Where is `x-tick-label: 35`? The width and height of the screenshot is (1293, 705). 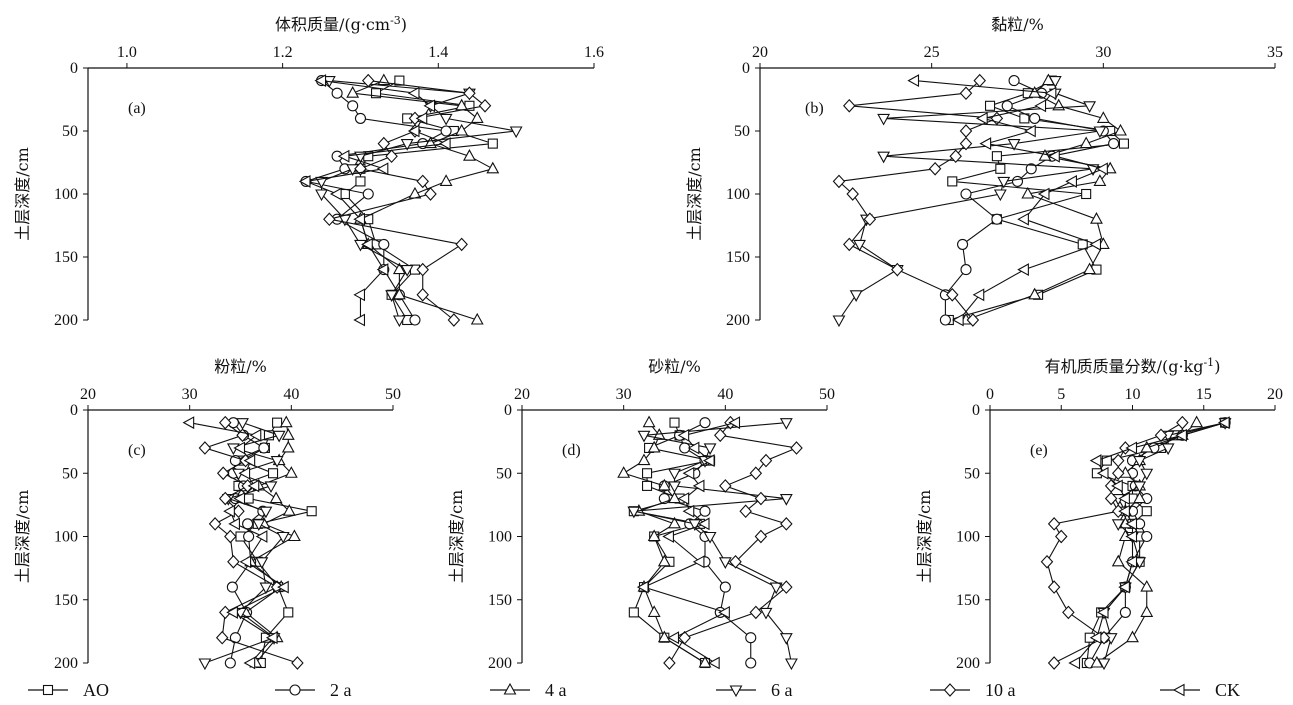 x-tick-label: 35 is located at coordinates (1275, 52).